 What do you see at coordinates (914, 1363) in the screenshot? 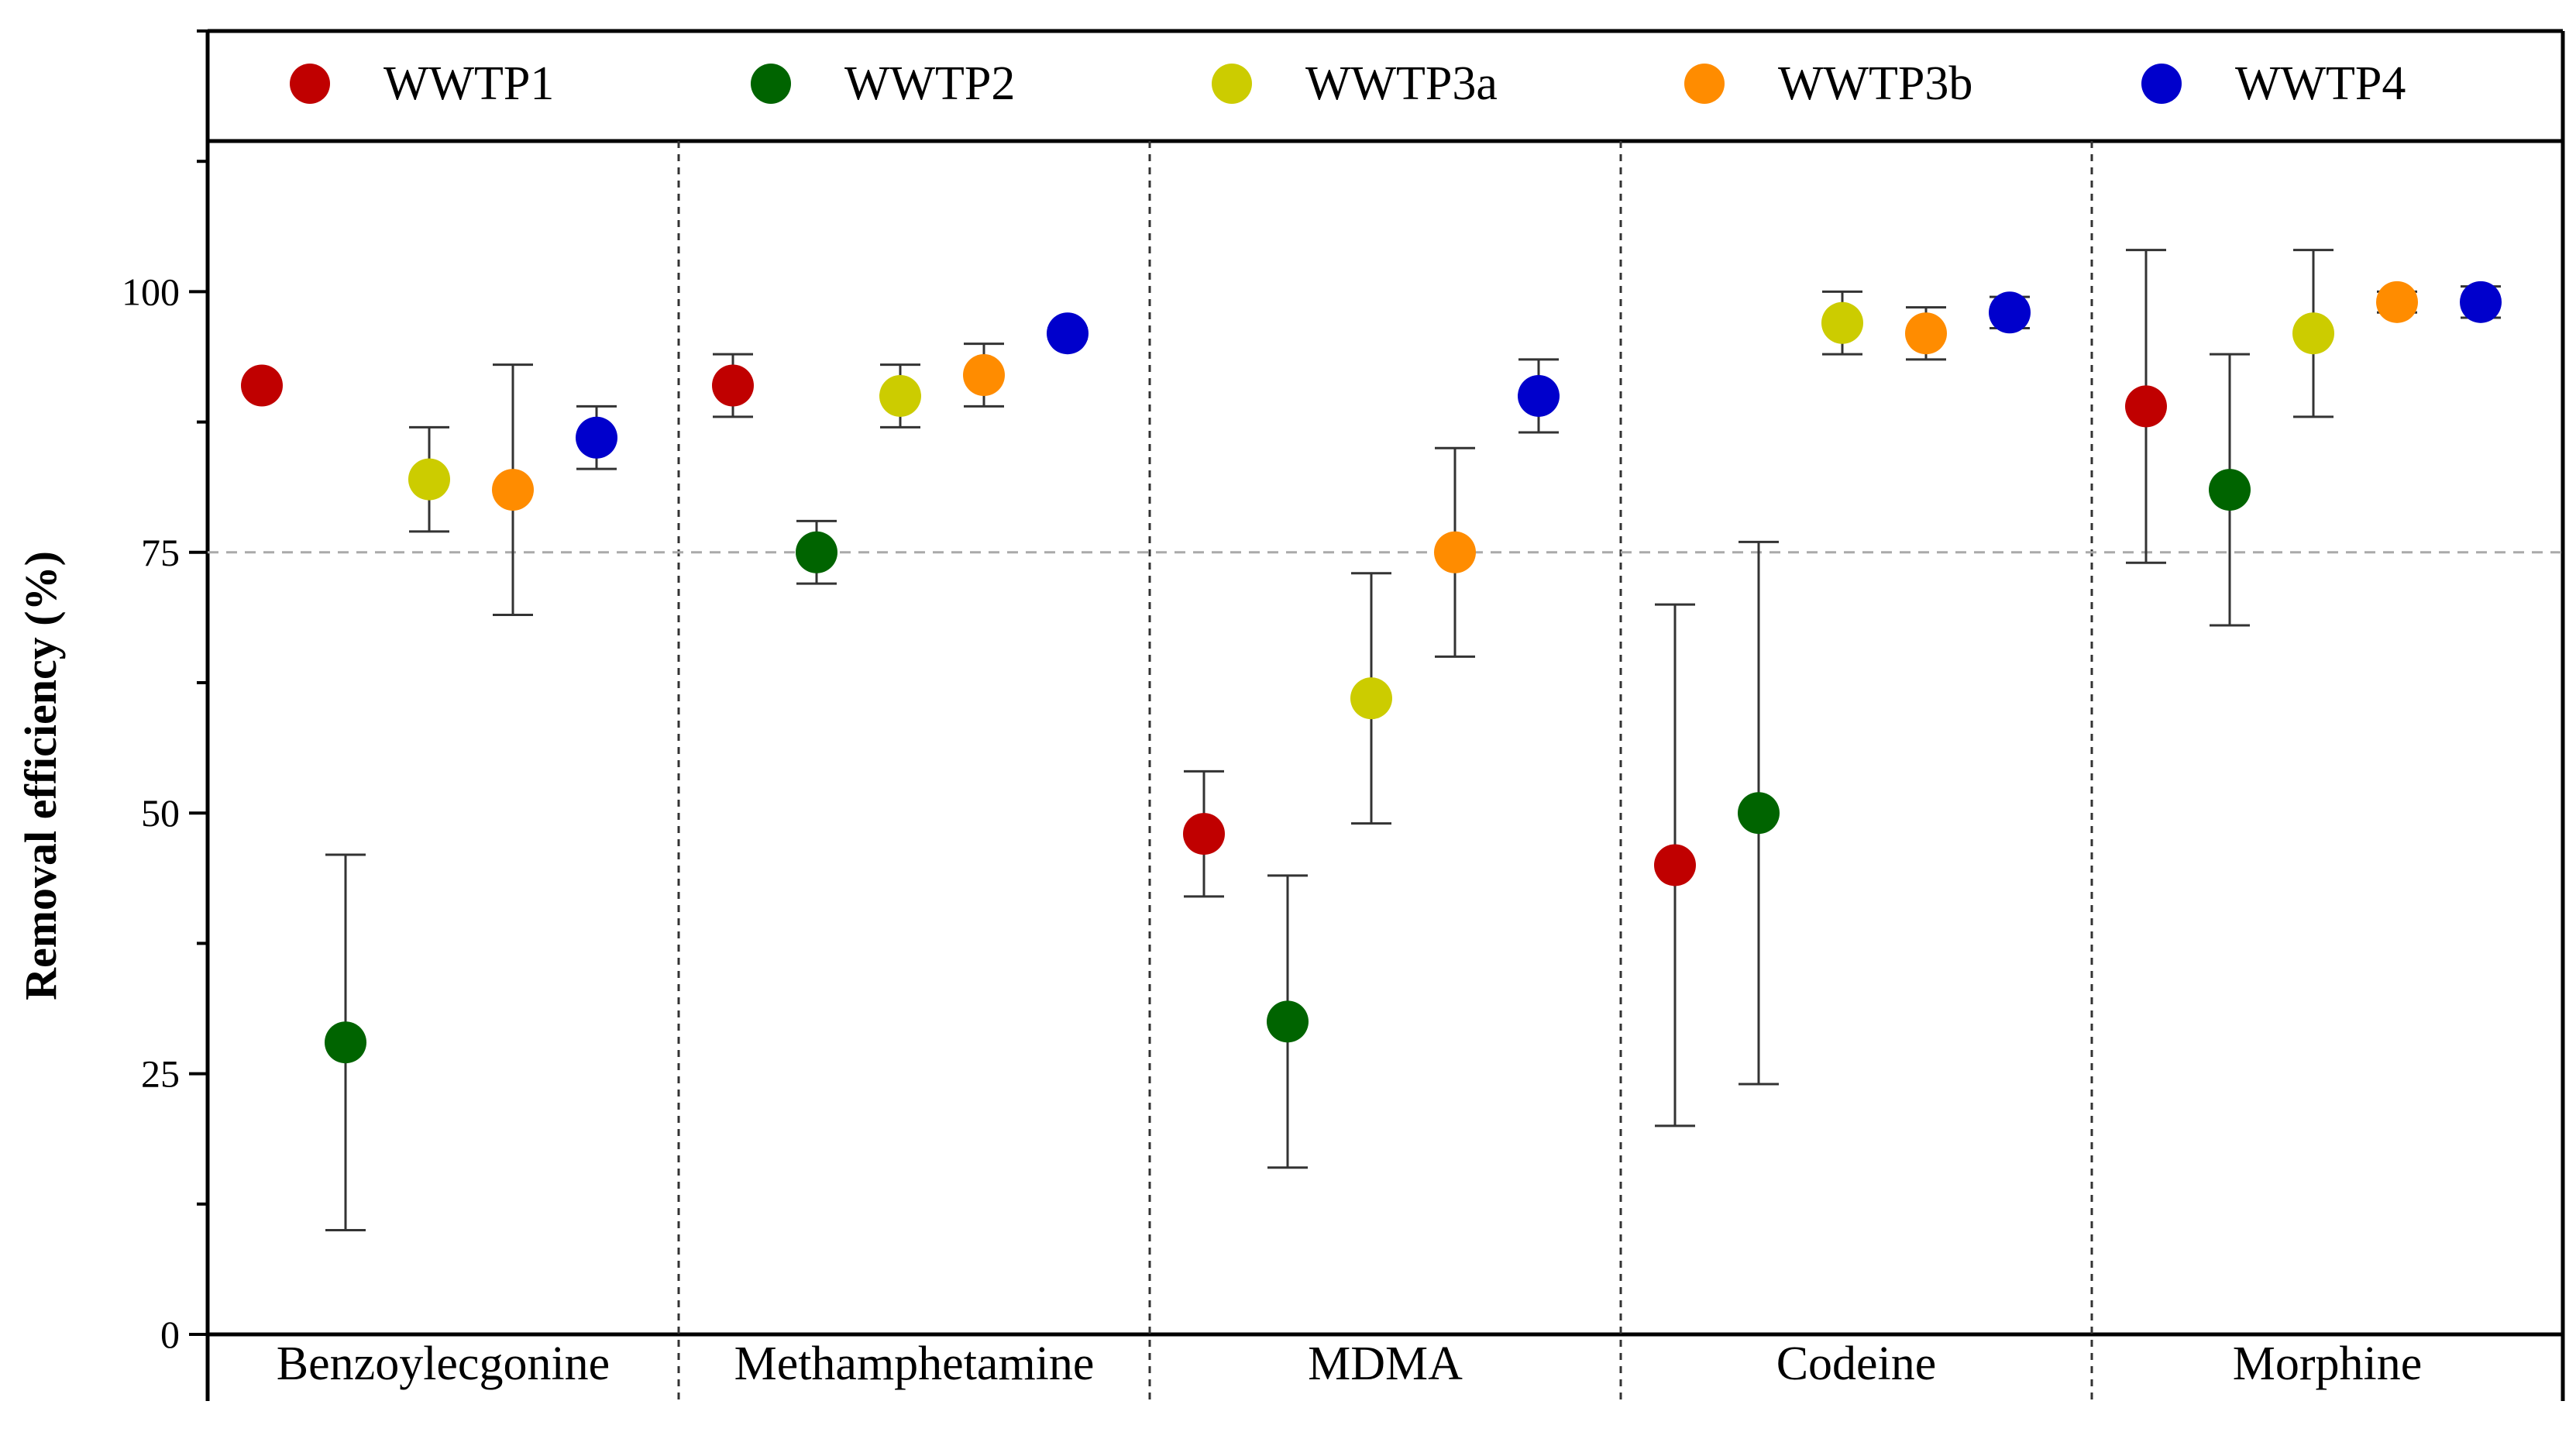
I see `x-category-label: Methamphetamine` at bounding box center [914, 1363].